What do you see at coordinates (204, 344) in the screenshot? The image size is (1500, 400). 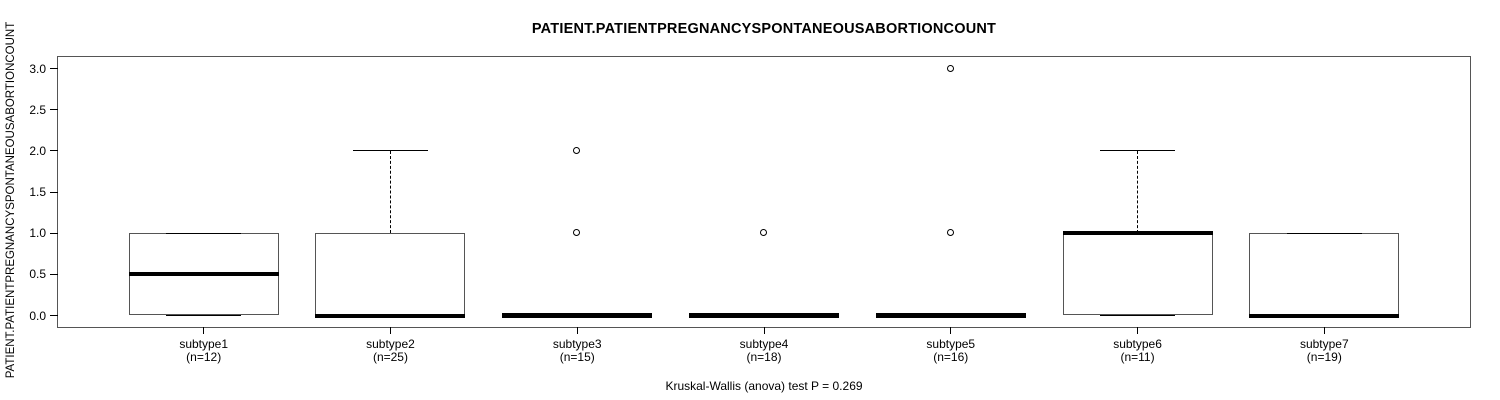 I see `group-label-name: subtype1` at bounding box center [204, 344].